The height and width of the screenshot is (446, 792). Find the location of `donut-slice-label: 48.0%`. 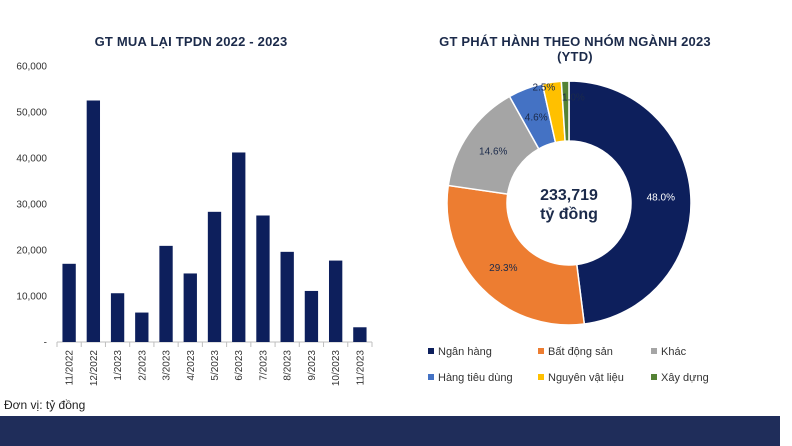

donut-slice-label: 48.0% is located at coordinates (661, 198).